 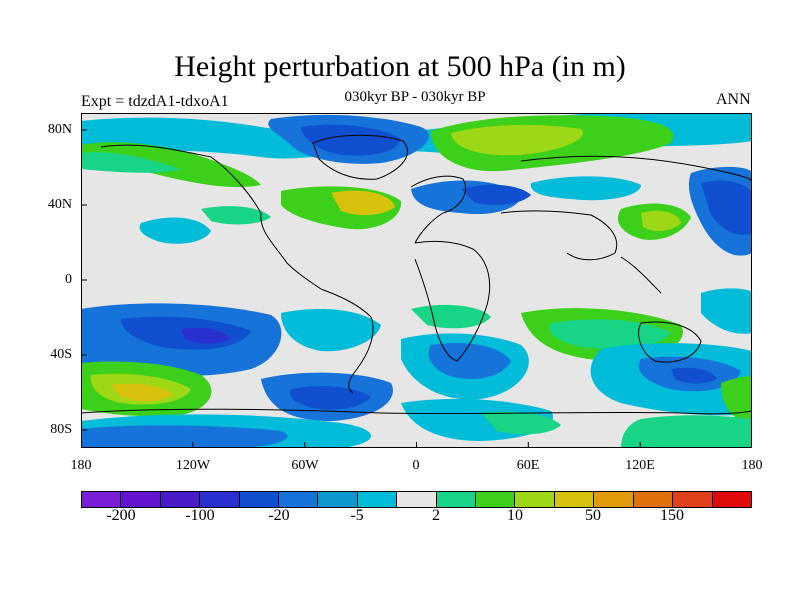 What do you see at coordinates (200, 515) in the screenshot?
I see `colorbar-label: -100` at bounding box center [200, 515].